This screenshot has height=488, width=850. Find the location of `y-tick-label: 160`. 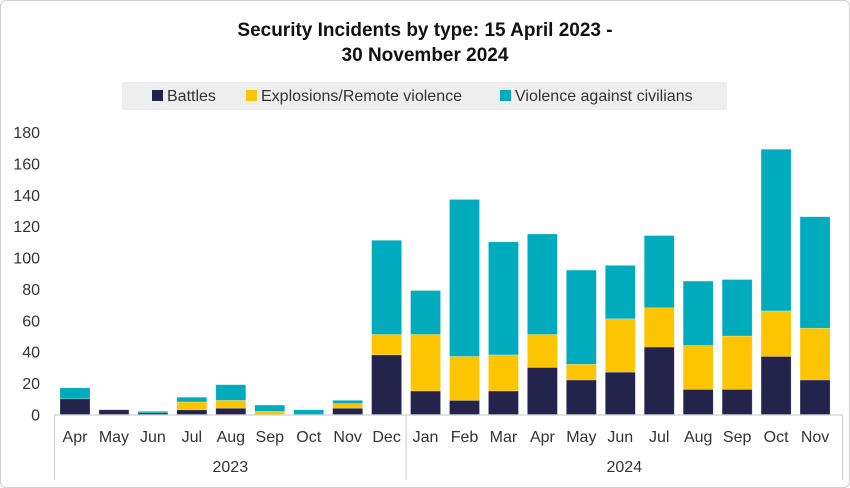

y-tick-label: 160 is located at coordinates (26, 164).